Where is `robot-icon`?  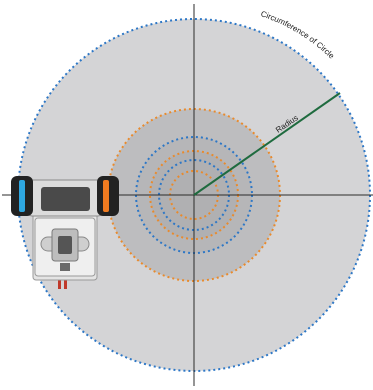
robot-icon is located at coordinates (65, 232).